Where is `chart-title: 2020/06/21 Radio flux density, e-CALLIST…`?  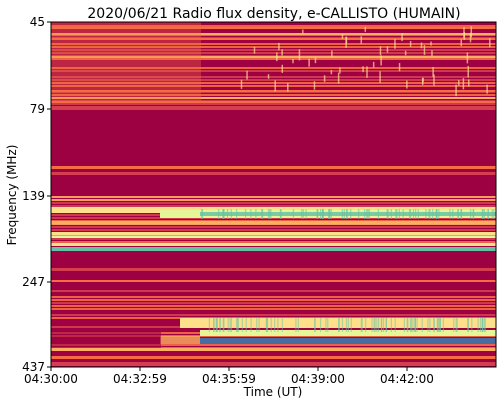
chart-title: 2020/06/21 Radio flux density, e-CALLIST… is located at coordinates (273, 14).